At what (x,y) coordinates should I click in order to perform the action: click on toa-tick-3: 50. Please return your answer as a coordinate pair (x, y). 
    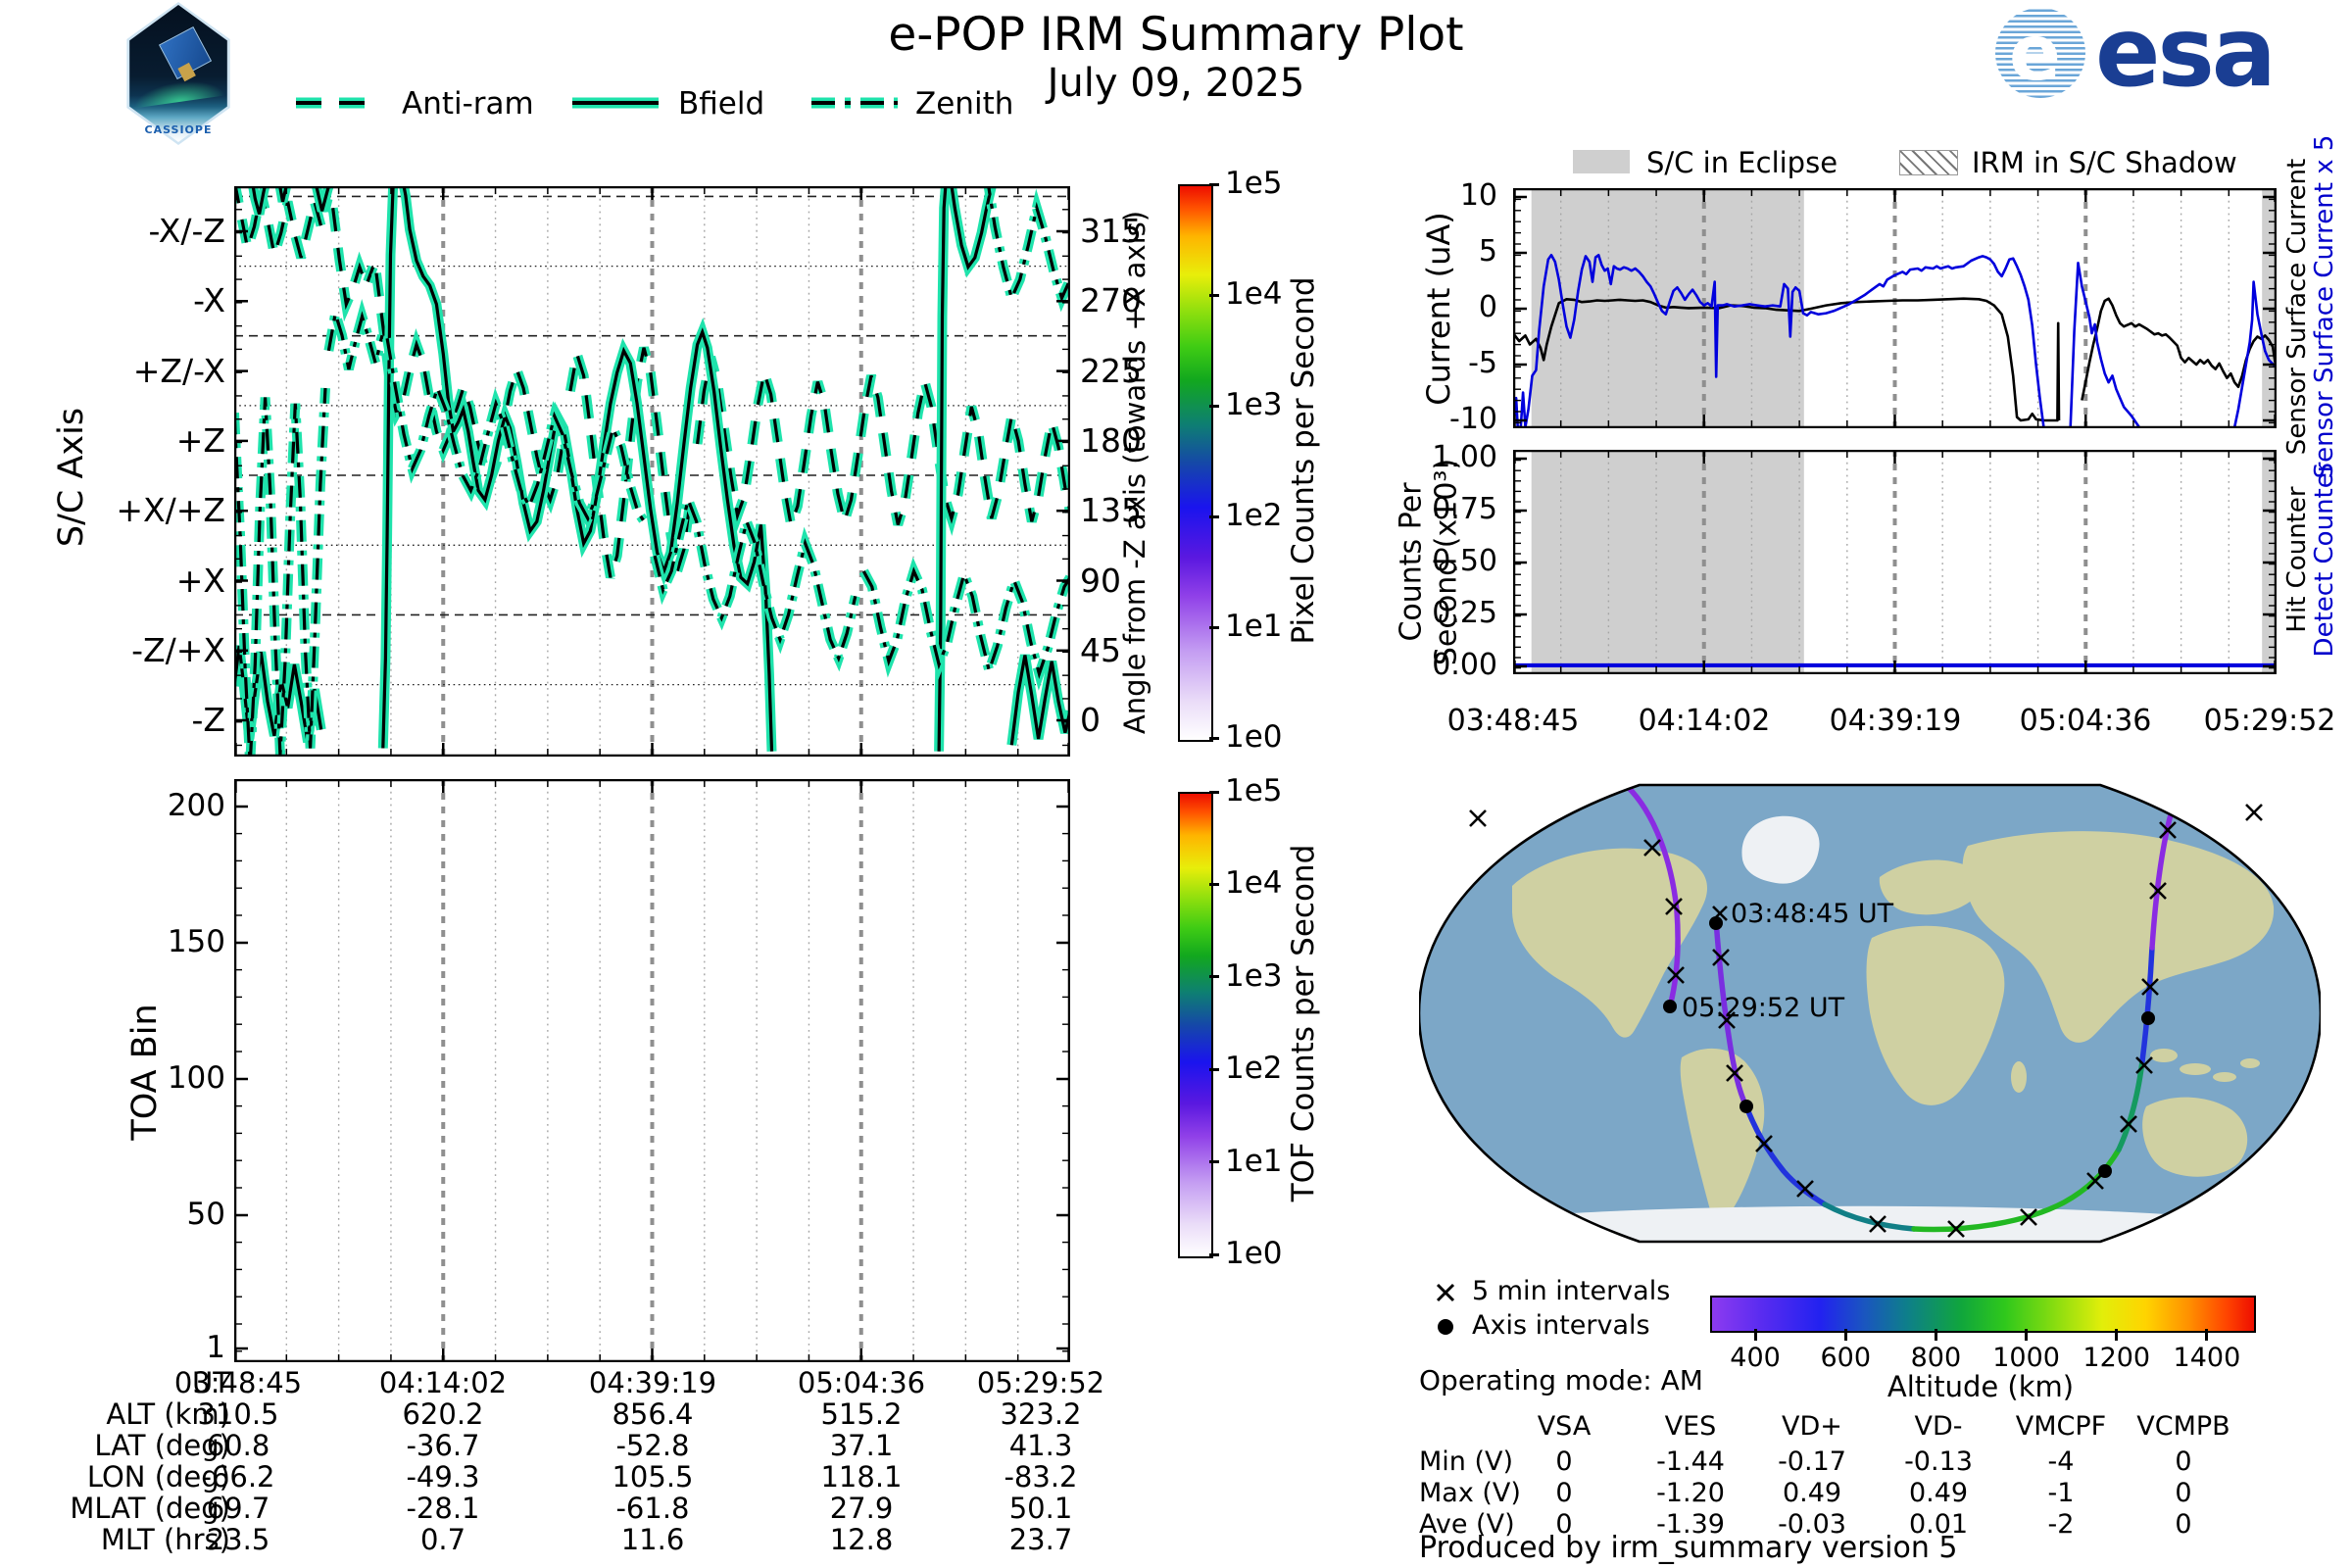
    Looking at the image, I should click on (205, 1214).